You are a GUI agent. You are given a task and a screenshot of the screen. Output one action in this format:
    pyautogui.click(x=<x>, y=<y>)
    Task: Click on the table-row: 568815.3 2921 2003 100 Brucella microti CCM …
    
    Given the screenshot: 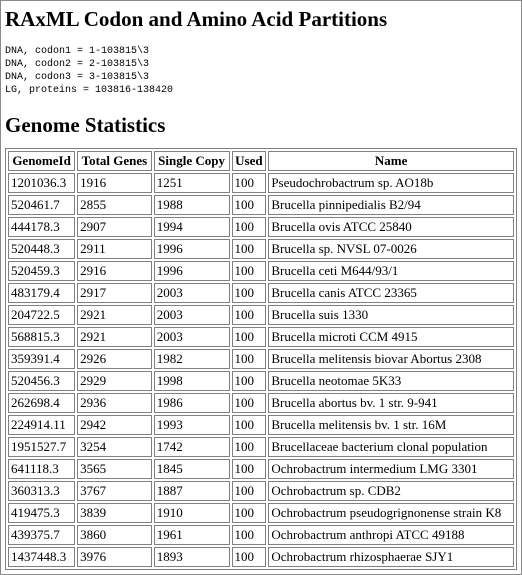 What is the action you would take?
    pyautogui.click(x=261, y=337)
    